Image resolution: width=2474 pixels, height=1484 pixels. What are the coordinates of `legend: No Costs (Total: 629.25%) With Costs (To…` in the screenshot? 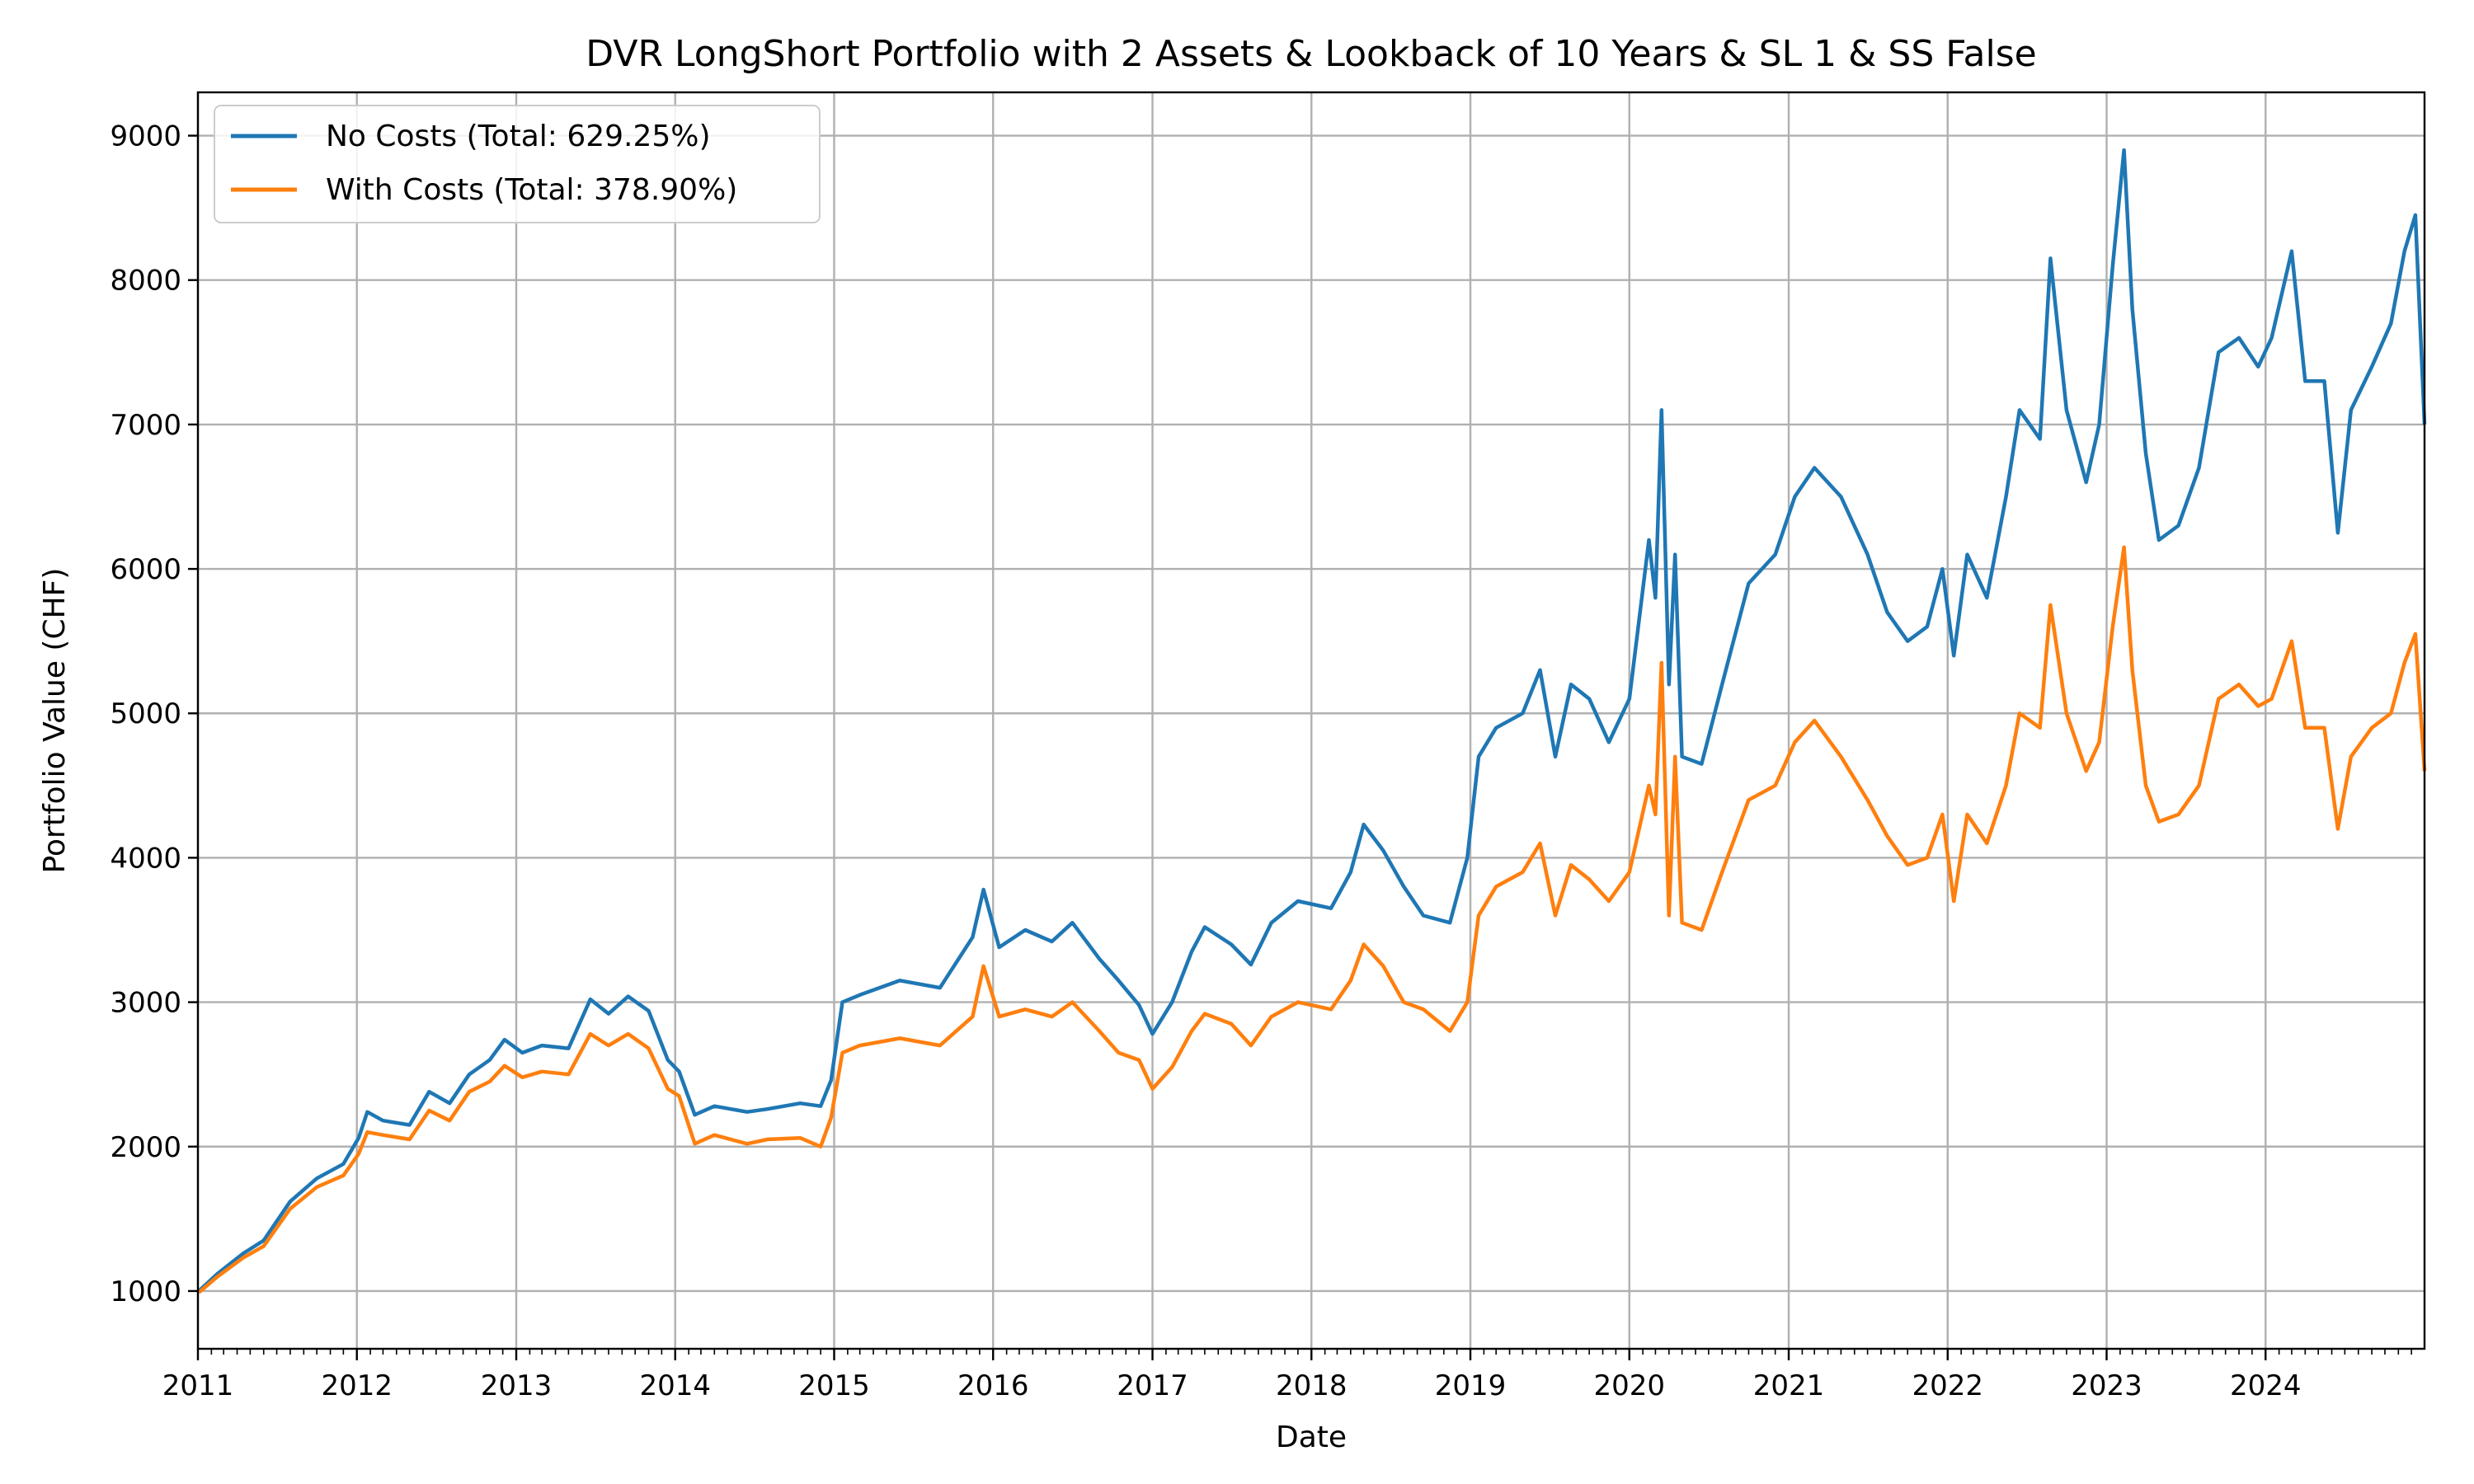 It's located at (517, 164).